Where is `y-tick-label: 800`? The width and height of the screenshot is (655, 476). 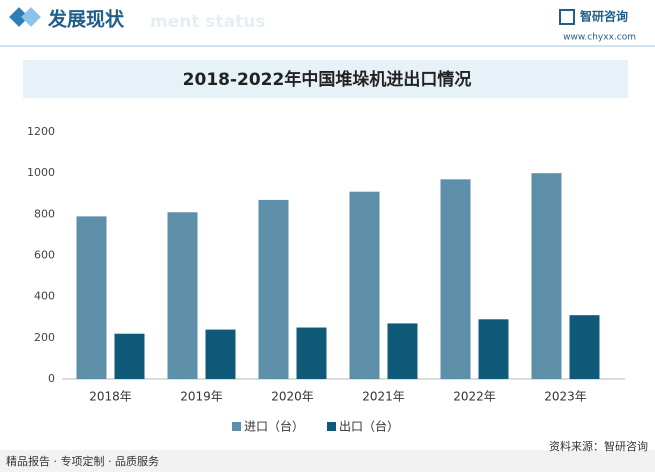 y-tick-label: 800 is located at coordinates (44, 213).